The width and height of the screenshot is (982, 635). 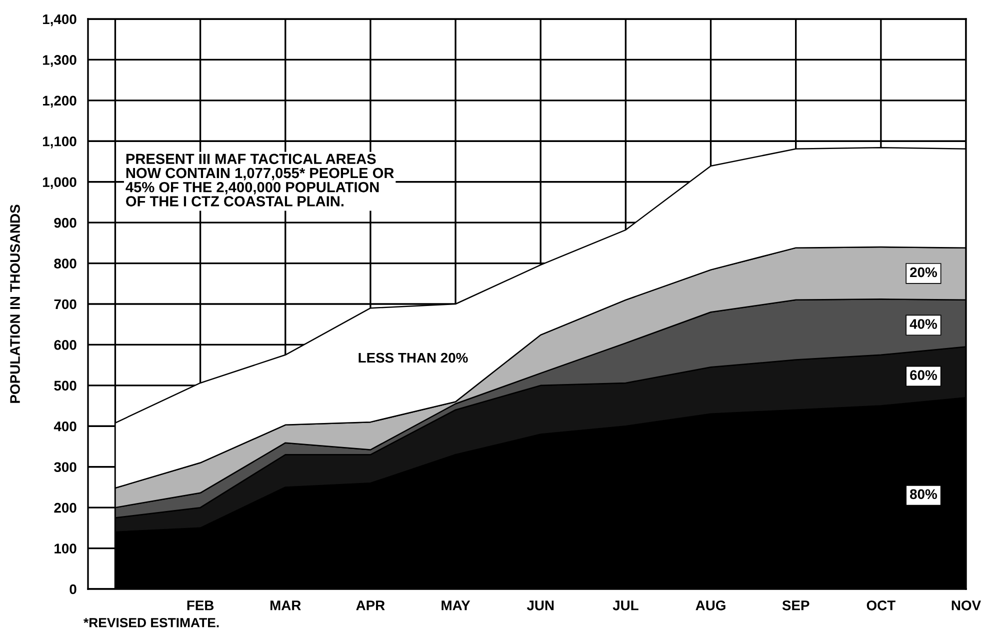 What do you see at coordinates (711, 605) in the screenshot?
I see `x-tick-label: AUG` at bounding box center [711, 605].